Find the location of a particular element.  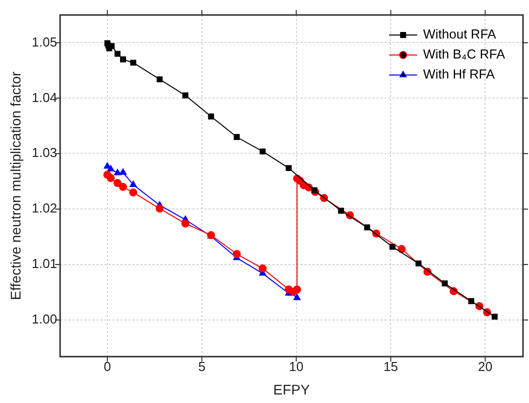

y-tick-label: 1.04 is located at coordinates (45, 97).